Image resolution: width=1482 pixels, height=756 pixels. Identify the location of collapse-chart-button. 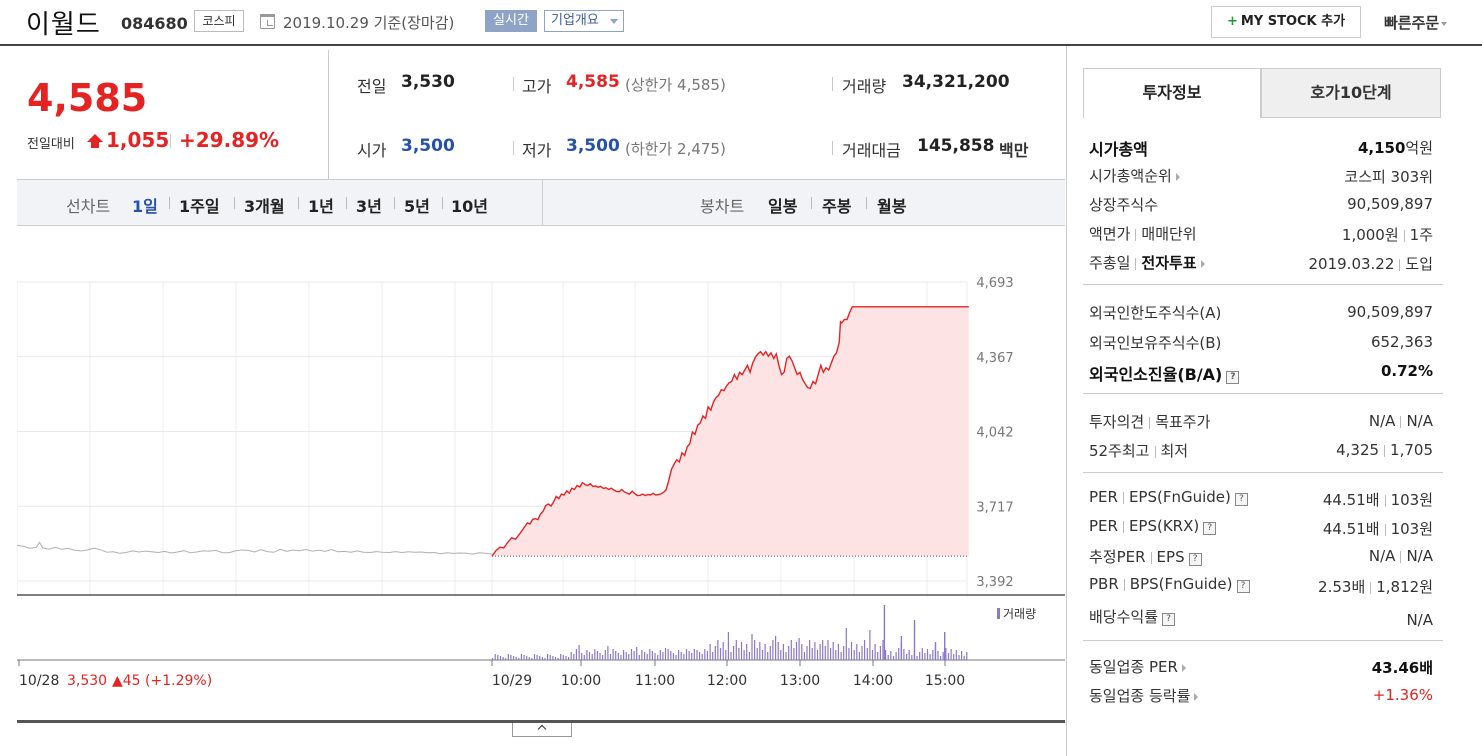
(542, 730).